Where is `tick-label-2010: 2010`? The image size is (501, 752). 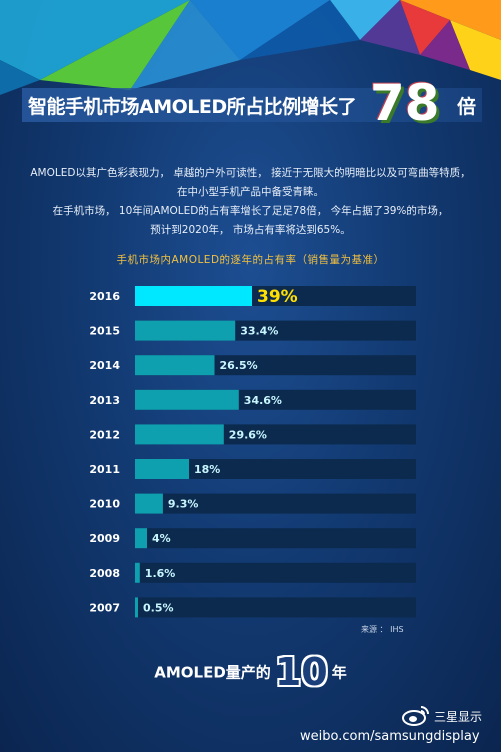 tick-label-2010: 2010 is located at coordinates (104, 504).